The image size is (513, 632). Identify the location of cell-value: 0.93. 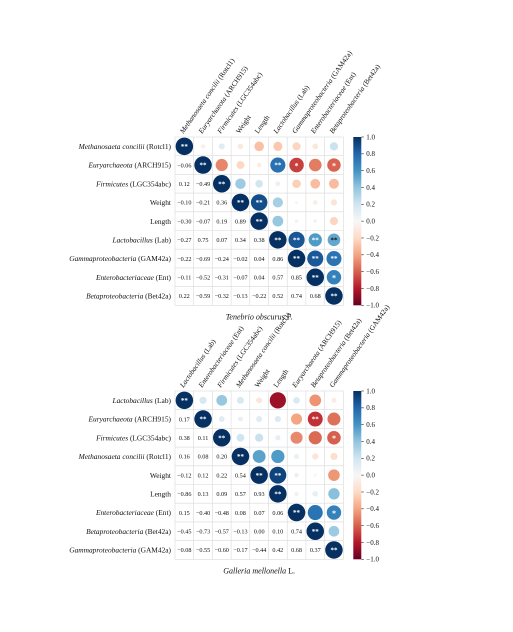
(259, 494).